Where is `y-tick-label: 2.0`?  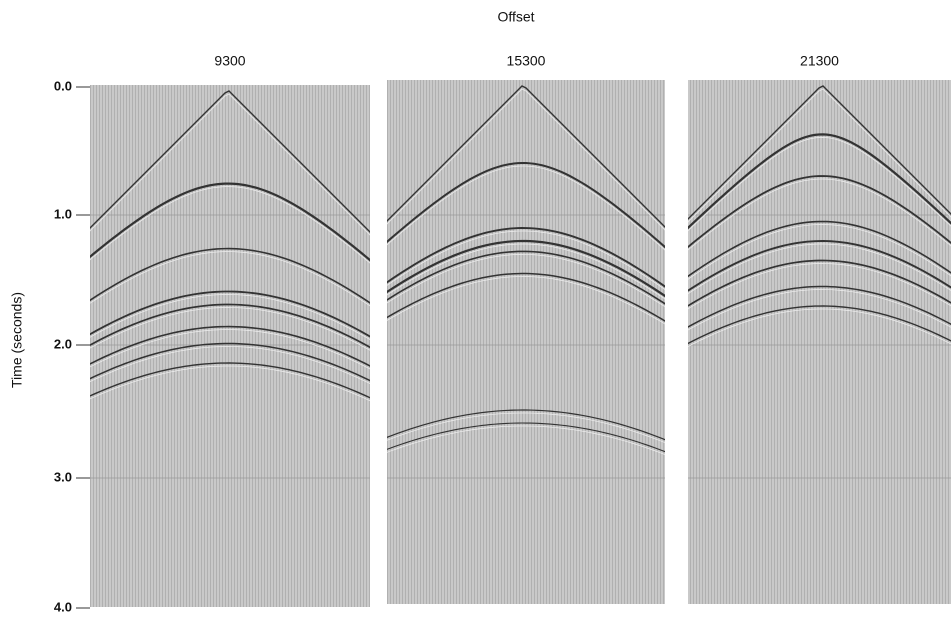
y-tick-label: 2.0 is located at coordinates (63, 343).